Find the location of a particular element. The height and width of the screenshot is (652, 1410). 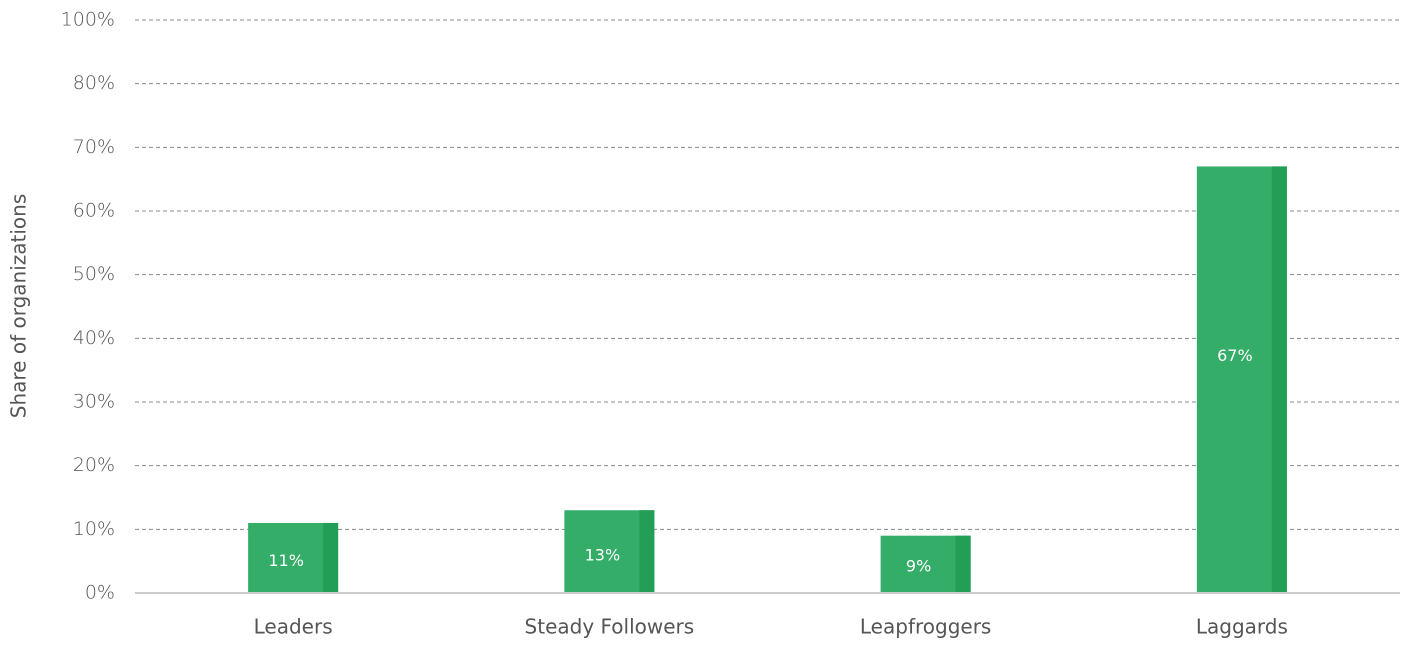

x-tick-label: Leapfroggers is located at coordinates (925, 627).